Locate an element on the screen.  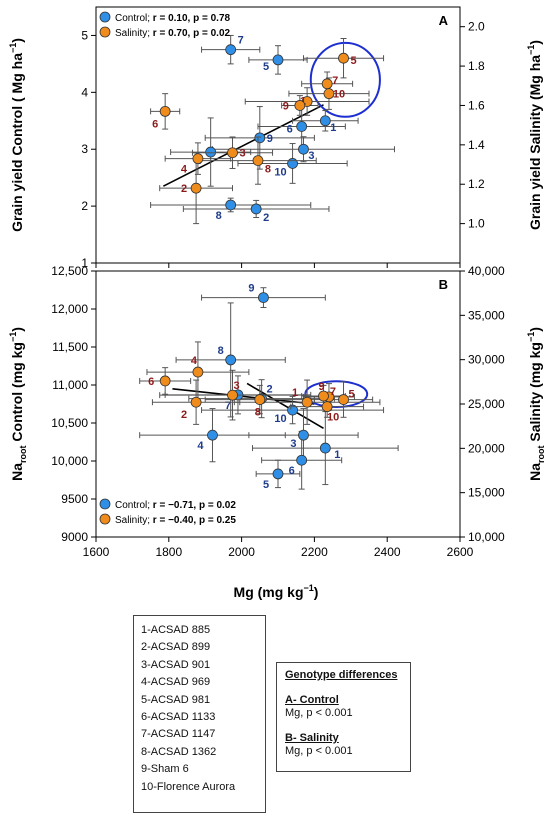
y-left-tick-label: 5 is located at coordinates (84, 35).